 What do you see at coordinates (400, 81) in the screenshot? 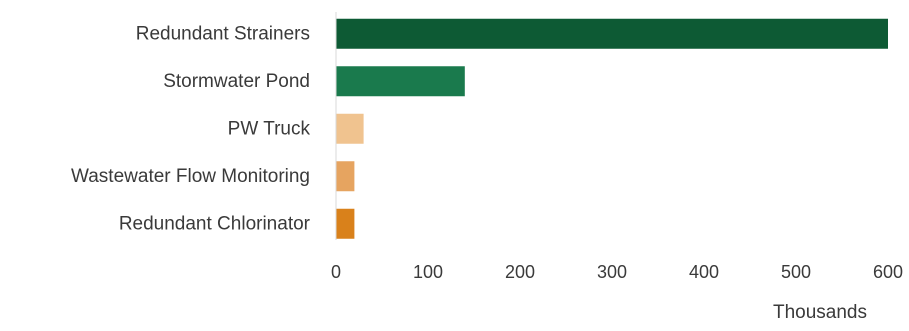
I see `bar-stormwater-pond` at bounding box center [400, 81].